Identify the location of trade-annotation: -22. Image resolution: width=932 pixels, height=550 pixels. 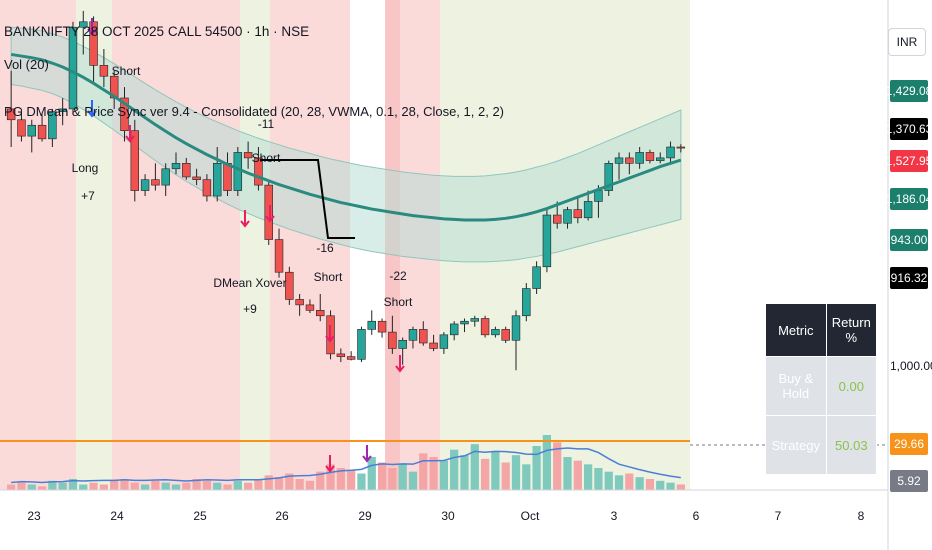
(398, 276).